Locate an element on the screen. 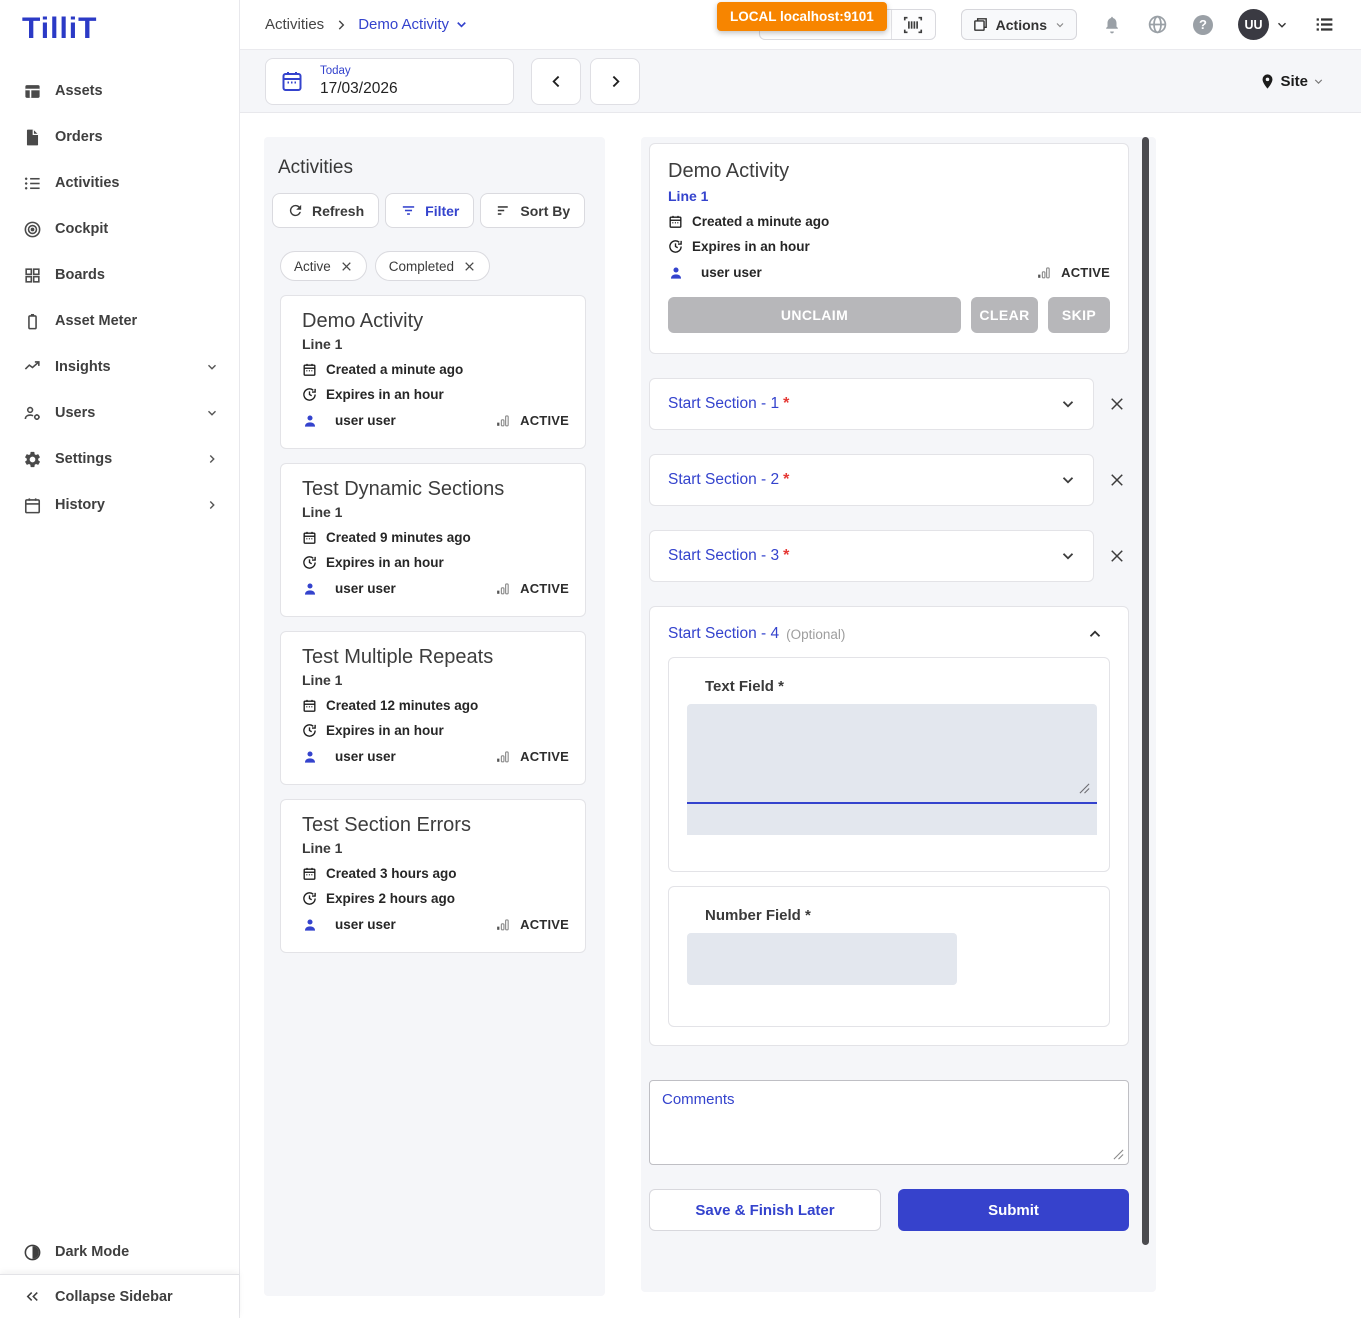  form-actions: Save & Finish Later Submit is located at coordinates (889, 1210).